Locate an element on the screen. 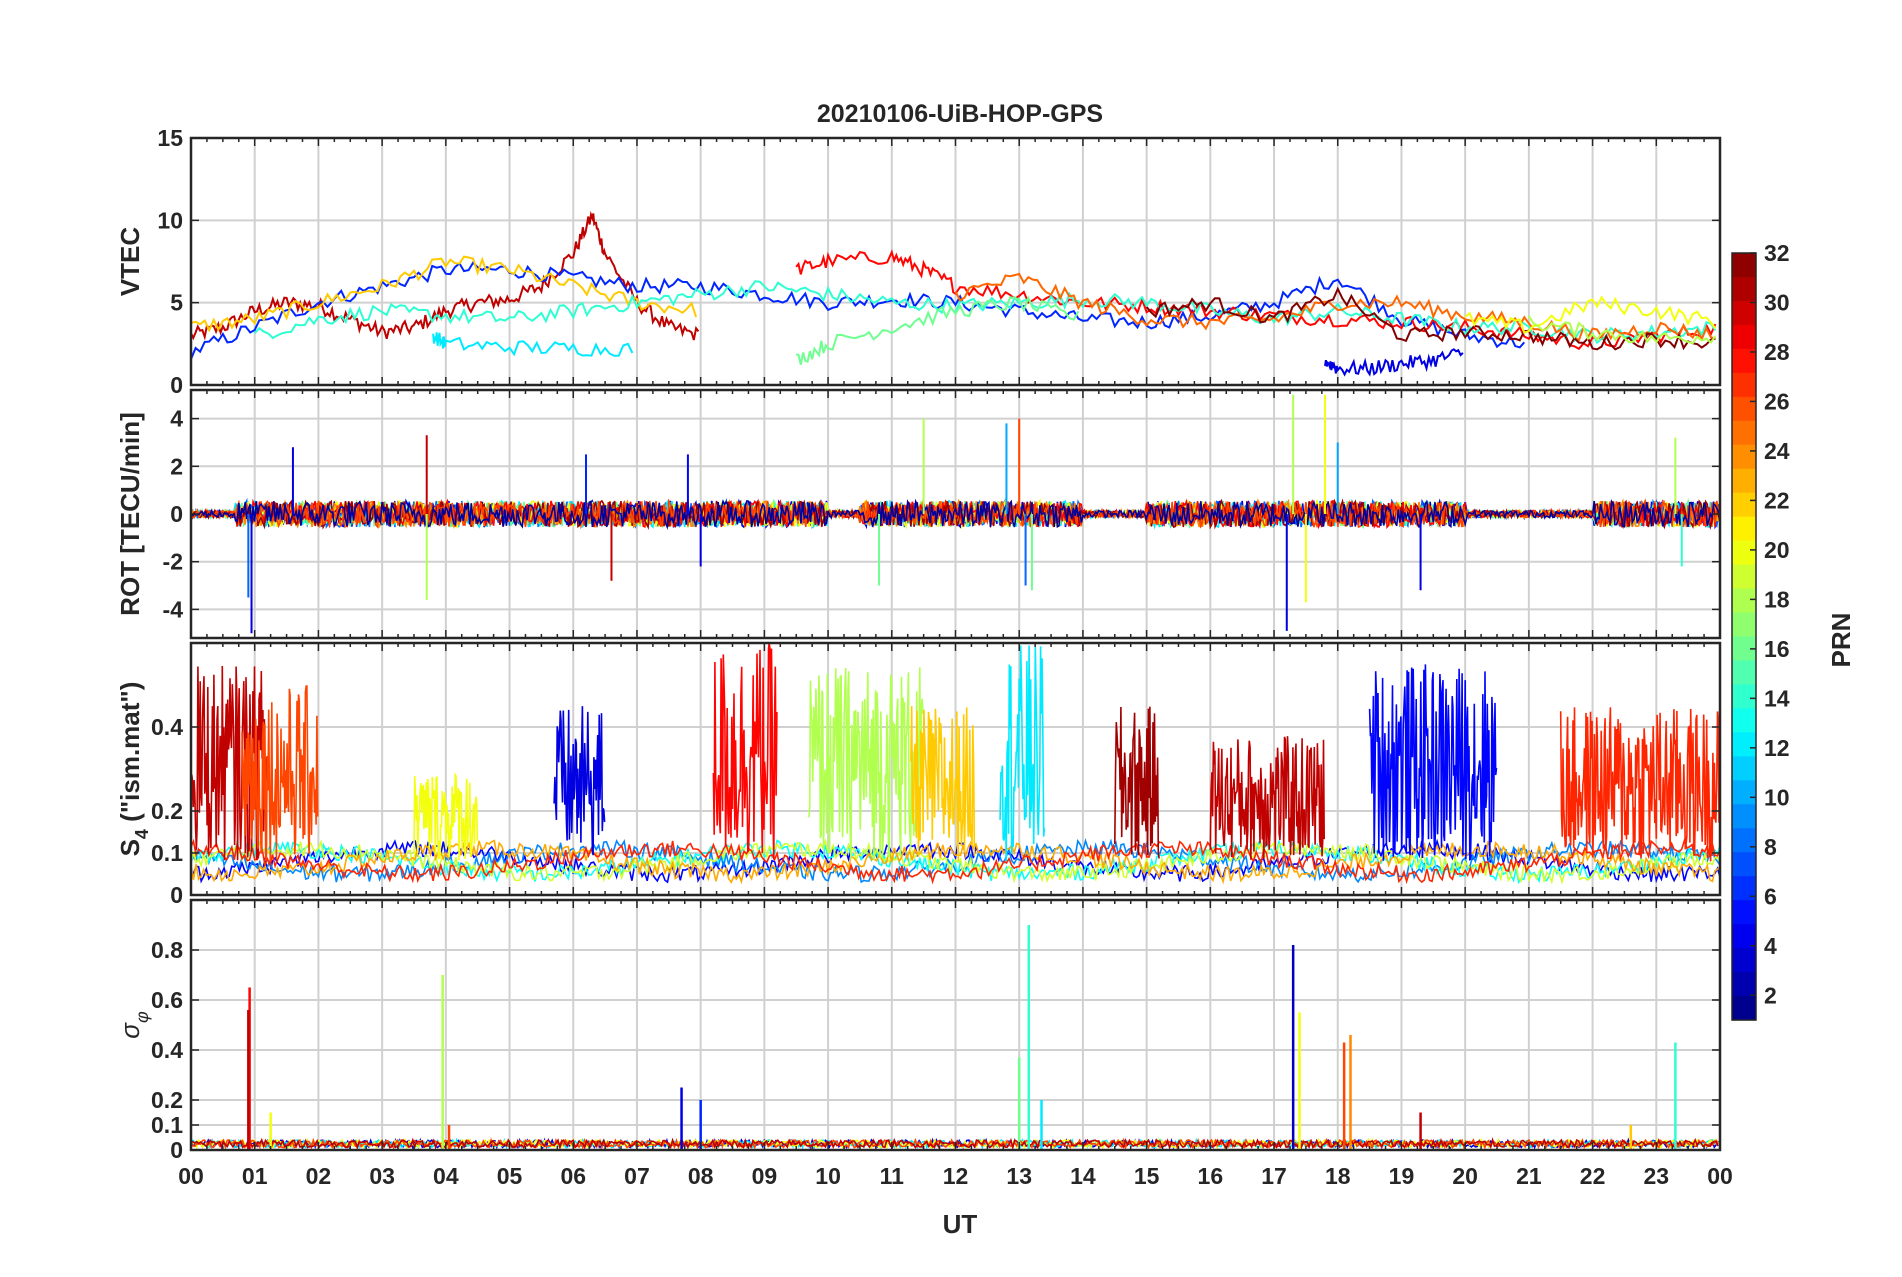 The height and width of the screenshot is (1277, 1902). x-tick-label: 06 is located at coordinates (573, 1176).